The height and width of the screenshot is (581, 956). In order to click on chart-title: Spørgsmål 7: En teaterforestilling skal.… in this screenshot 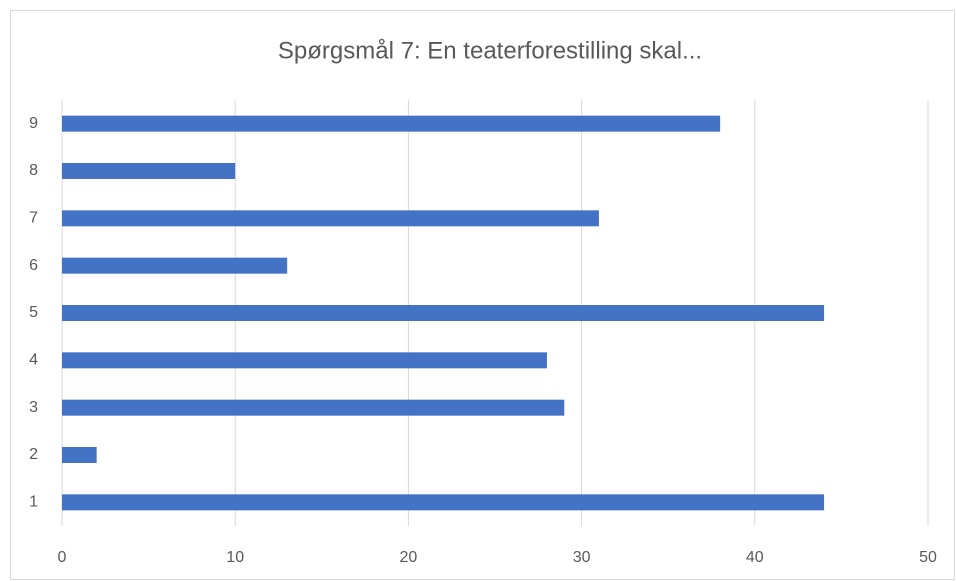, I will do `click(490, 50)`.